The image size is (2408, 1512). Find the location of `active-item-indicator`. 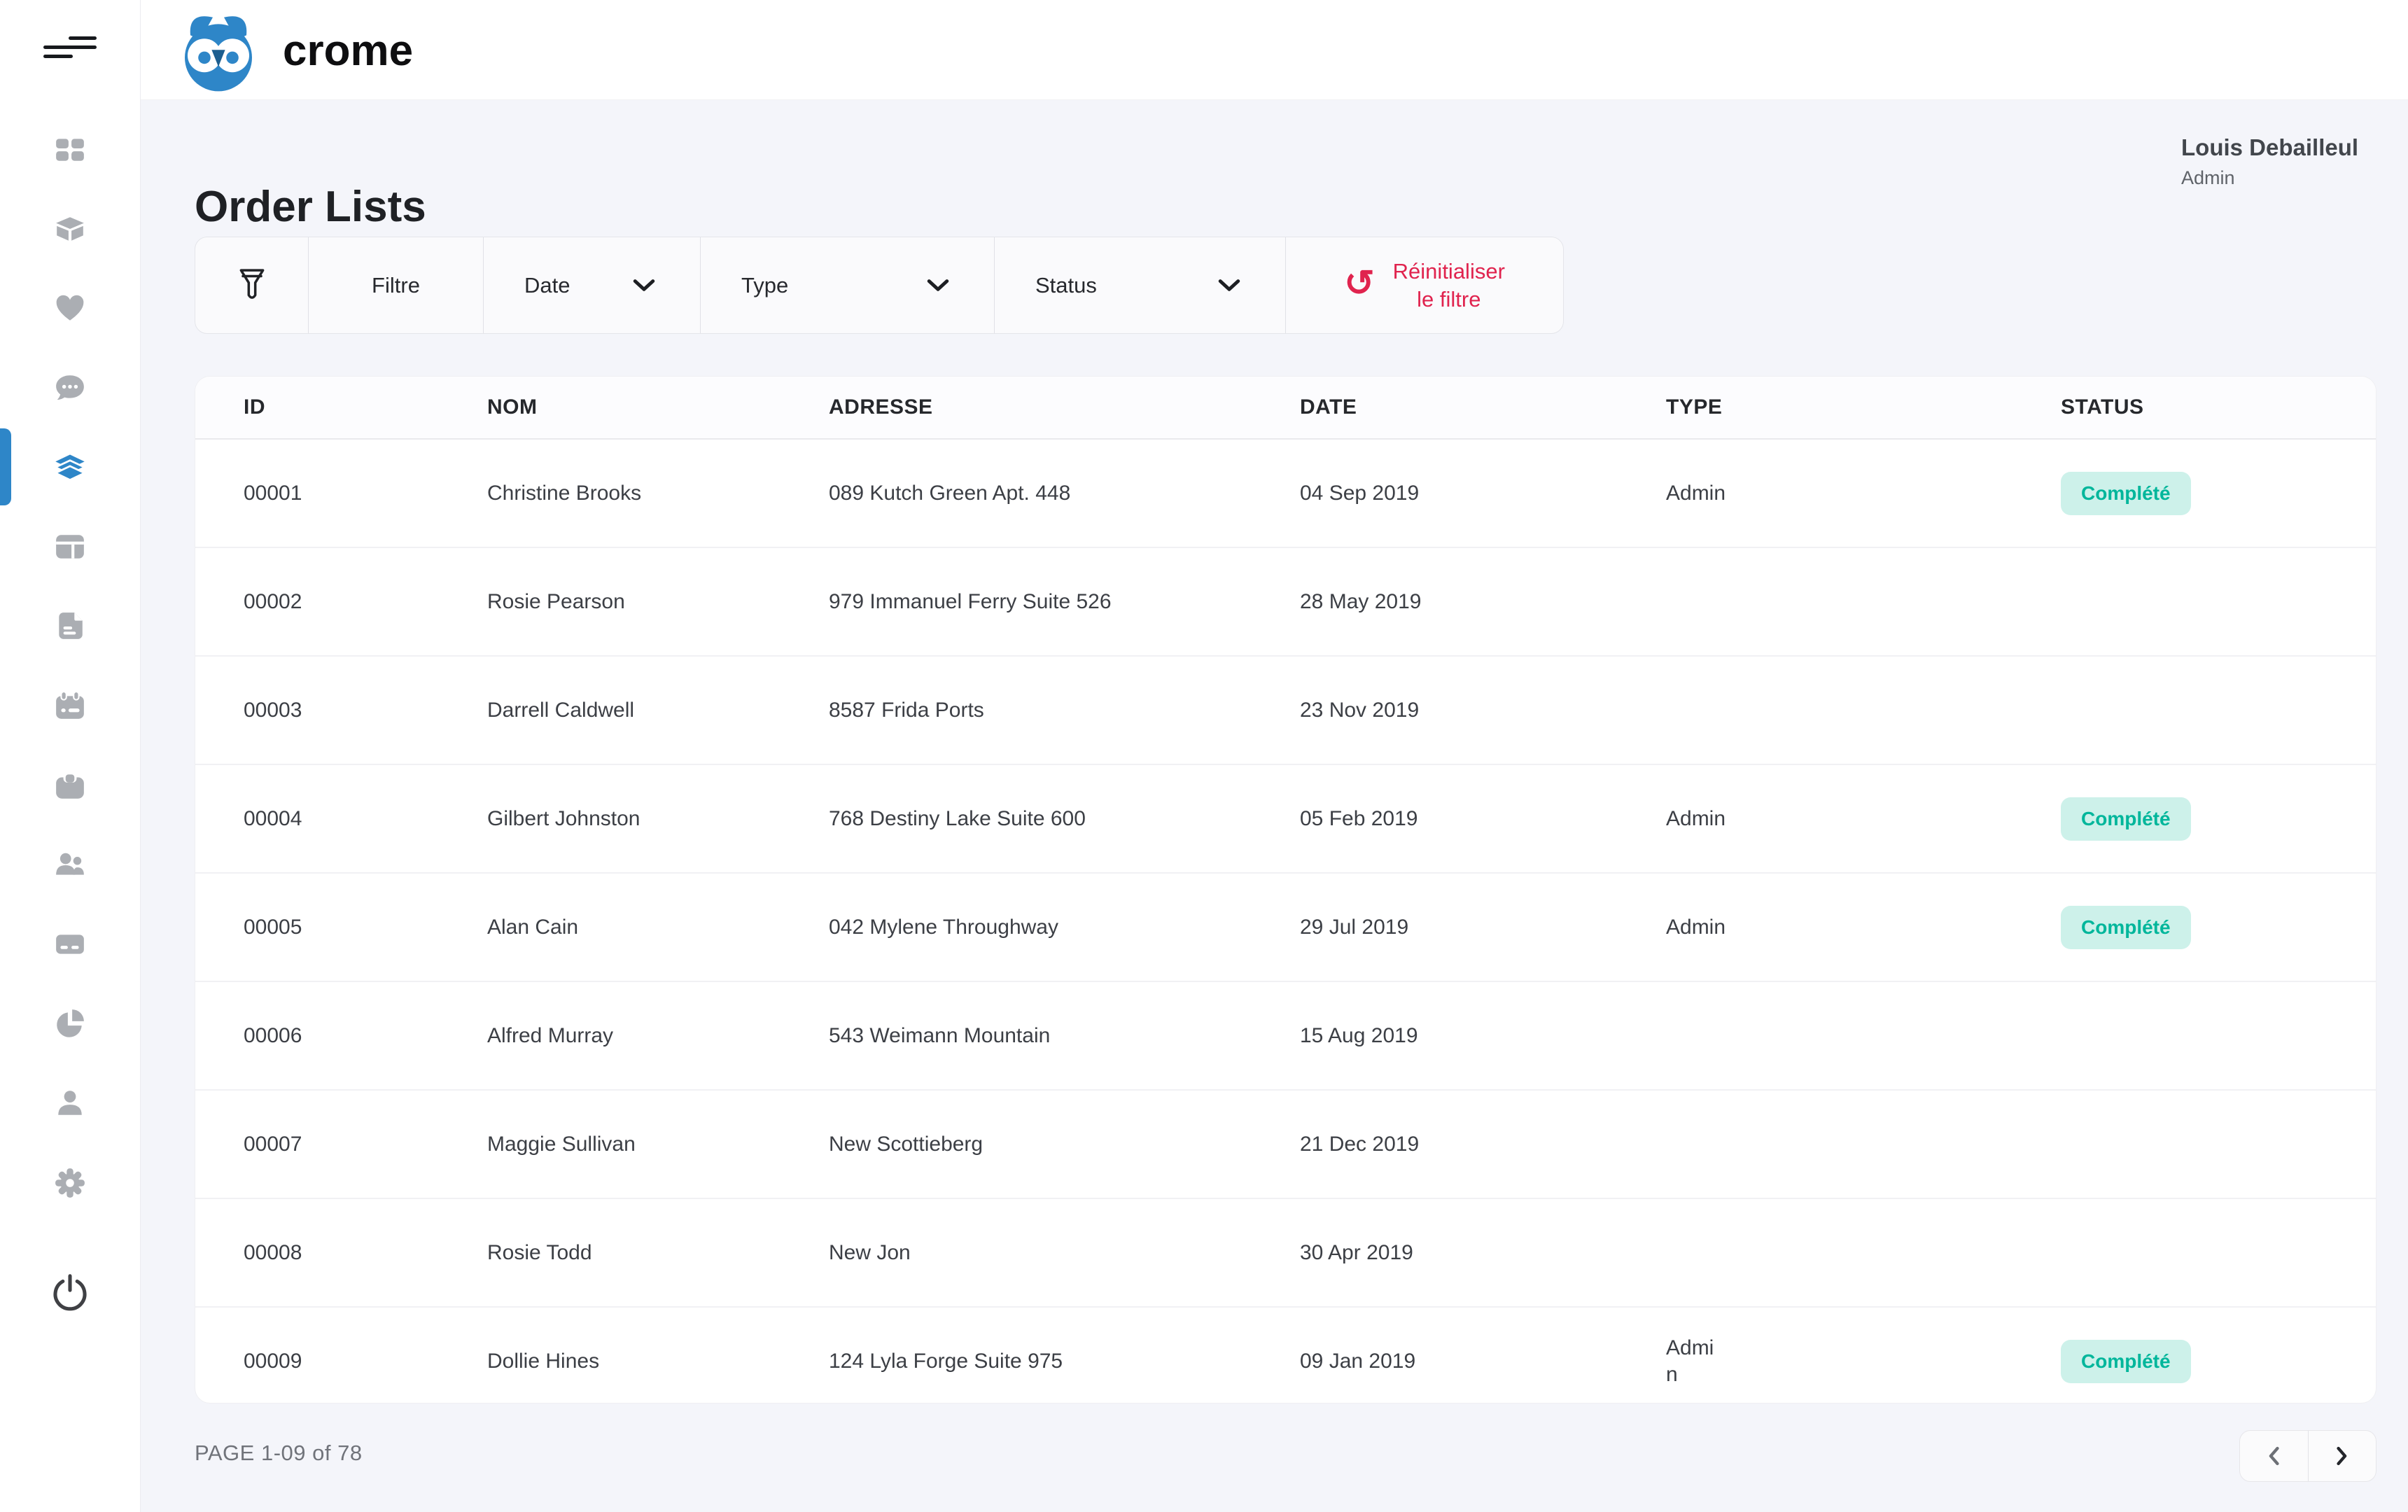

active-item-indicator is located at coordinates (5, 466).